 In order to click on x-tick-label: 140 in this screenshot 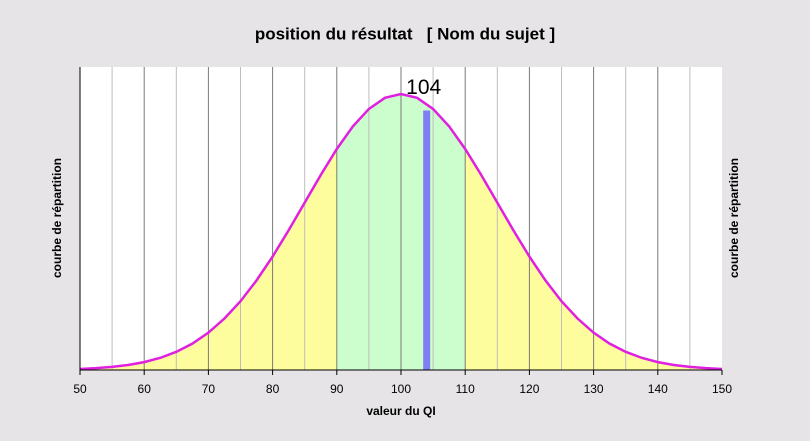, I will do `click(658, 389)`.